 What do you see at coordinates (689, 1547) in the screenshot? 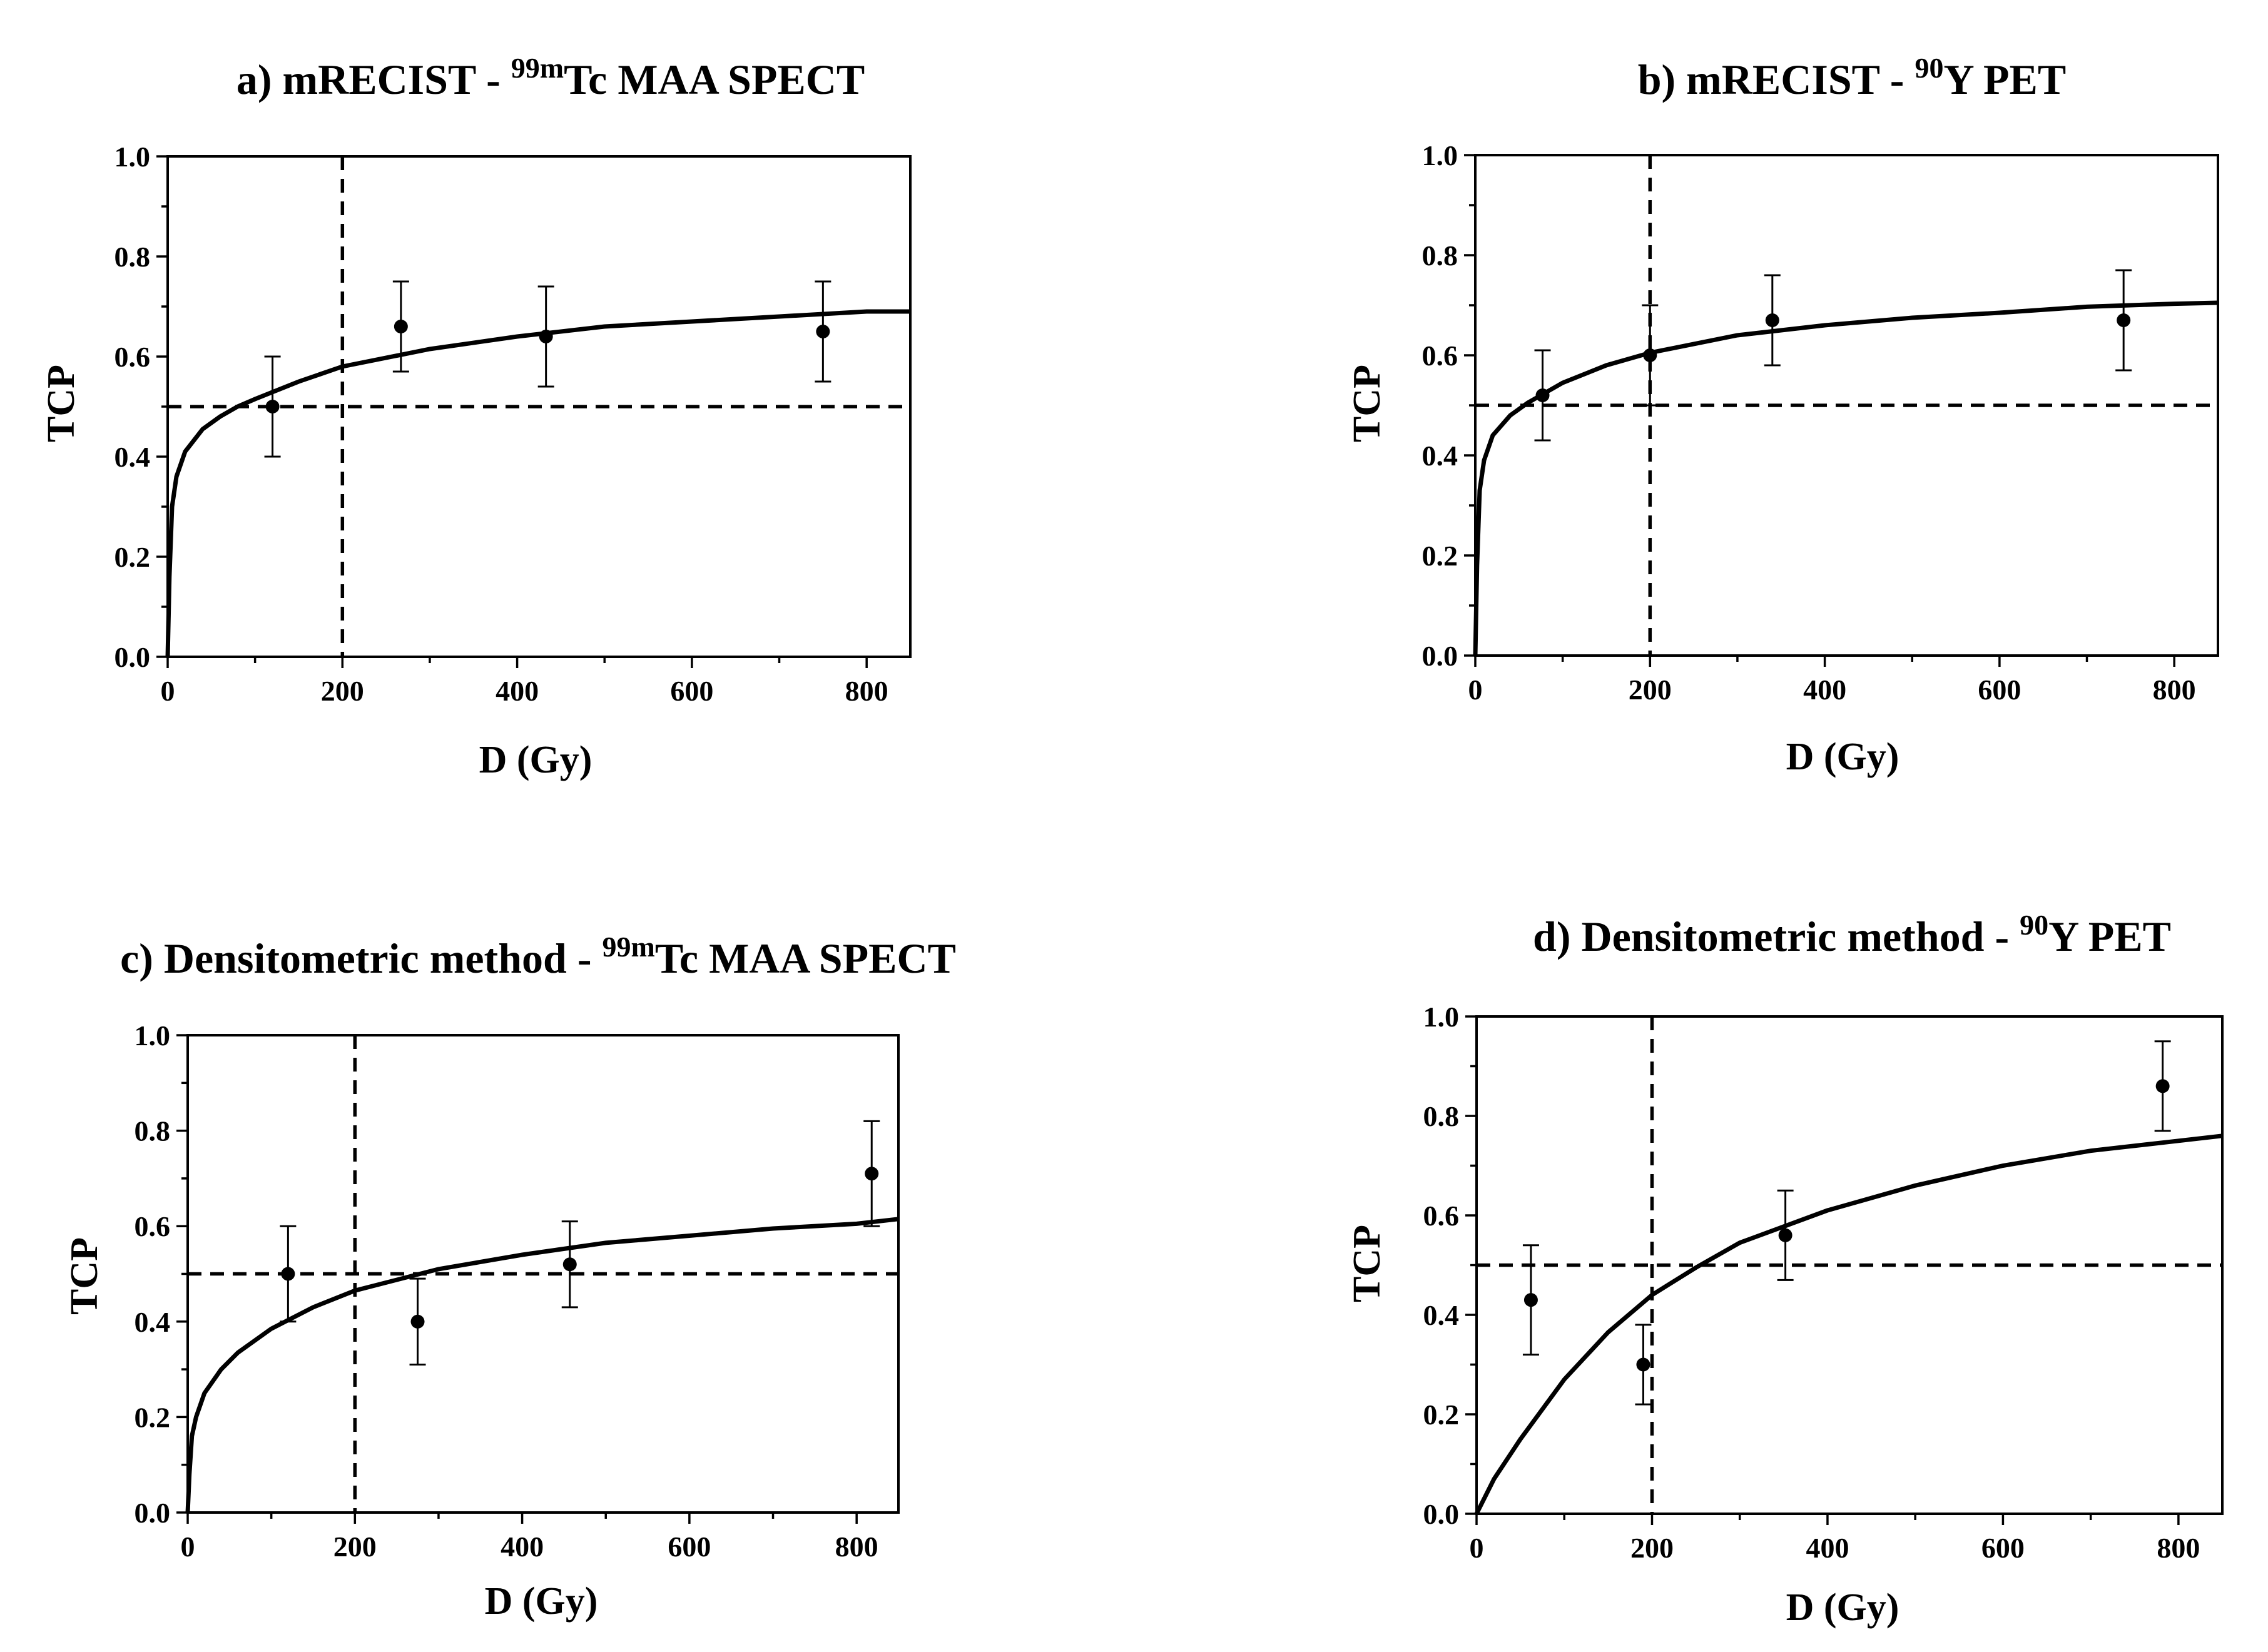
I see `panel-c-xtick-label: 600` at bounding box center [689, 1547].